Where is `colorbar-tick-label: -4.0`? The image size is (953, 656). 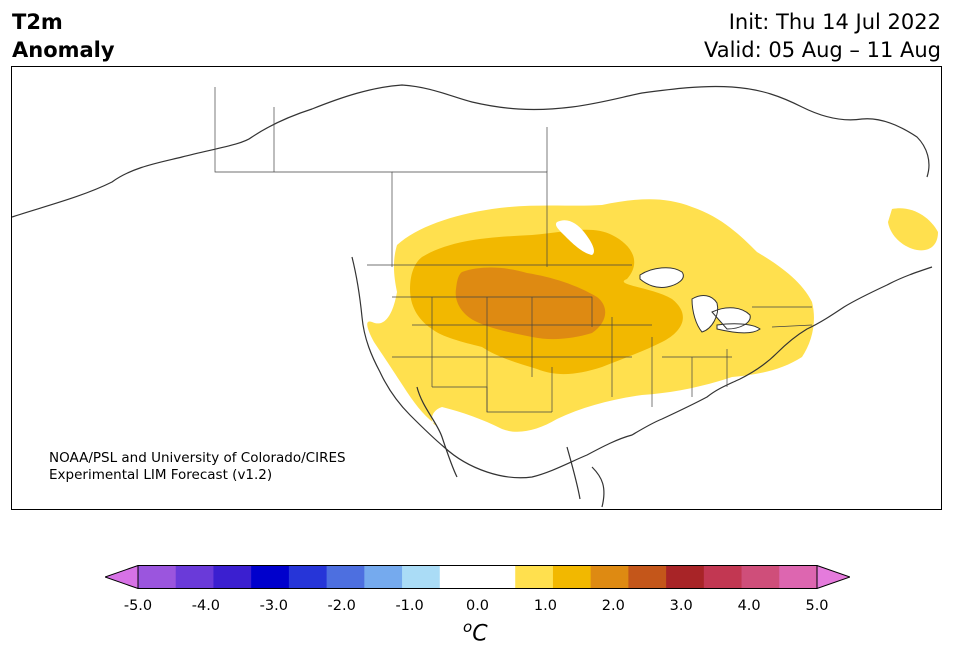 colorbar-tick-label: -4.0 is located at coordinates (206, 606).